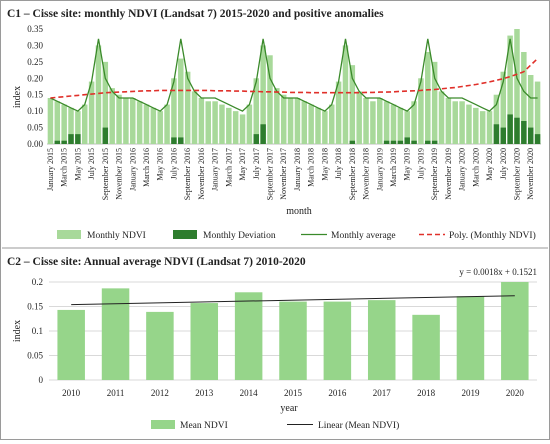  I want to click on c1-xtick-label: January 2020, so click(462, 169).